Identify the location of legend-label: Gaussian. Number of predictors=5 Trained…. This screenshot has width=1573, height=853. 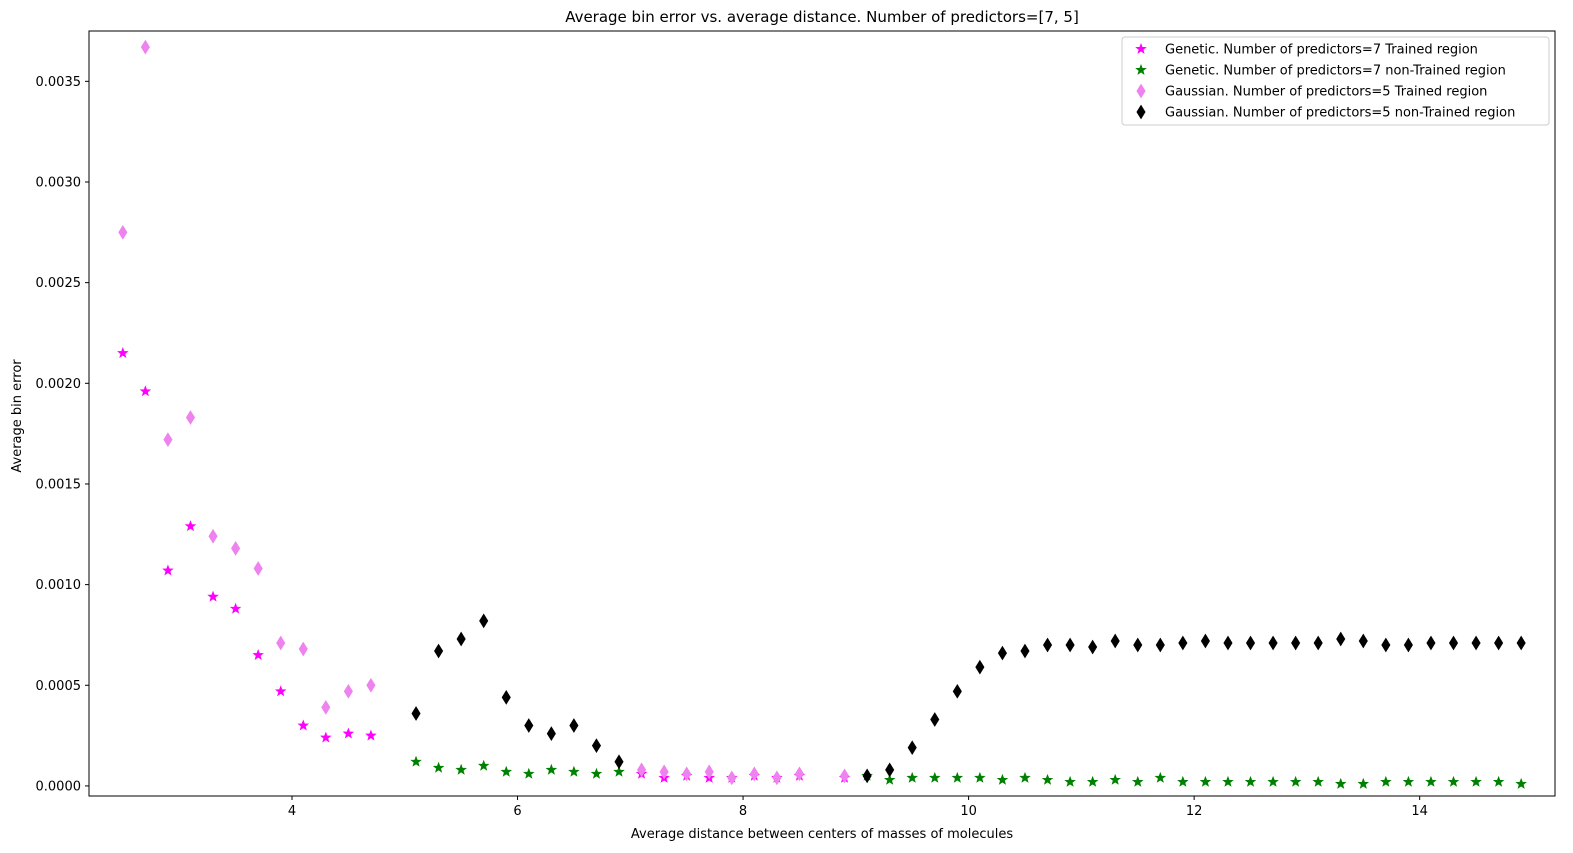
(1326, 92).